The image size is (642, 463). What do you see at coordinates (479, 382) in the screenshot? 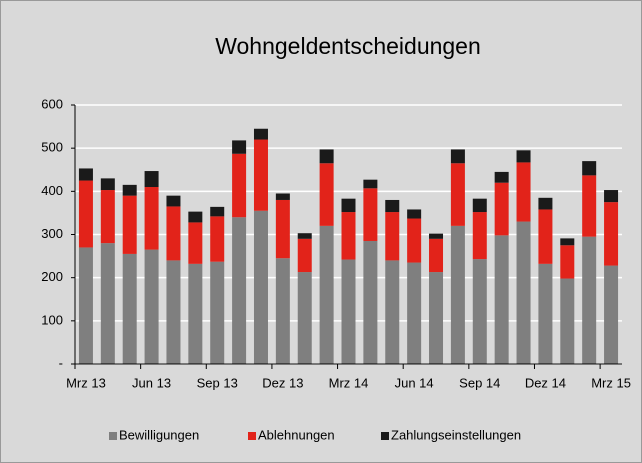
I see `x-tick-label: Sep 14` at bounding box center [479, 382].